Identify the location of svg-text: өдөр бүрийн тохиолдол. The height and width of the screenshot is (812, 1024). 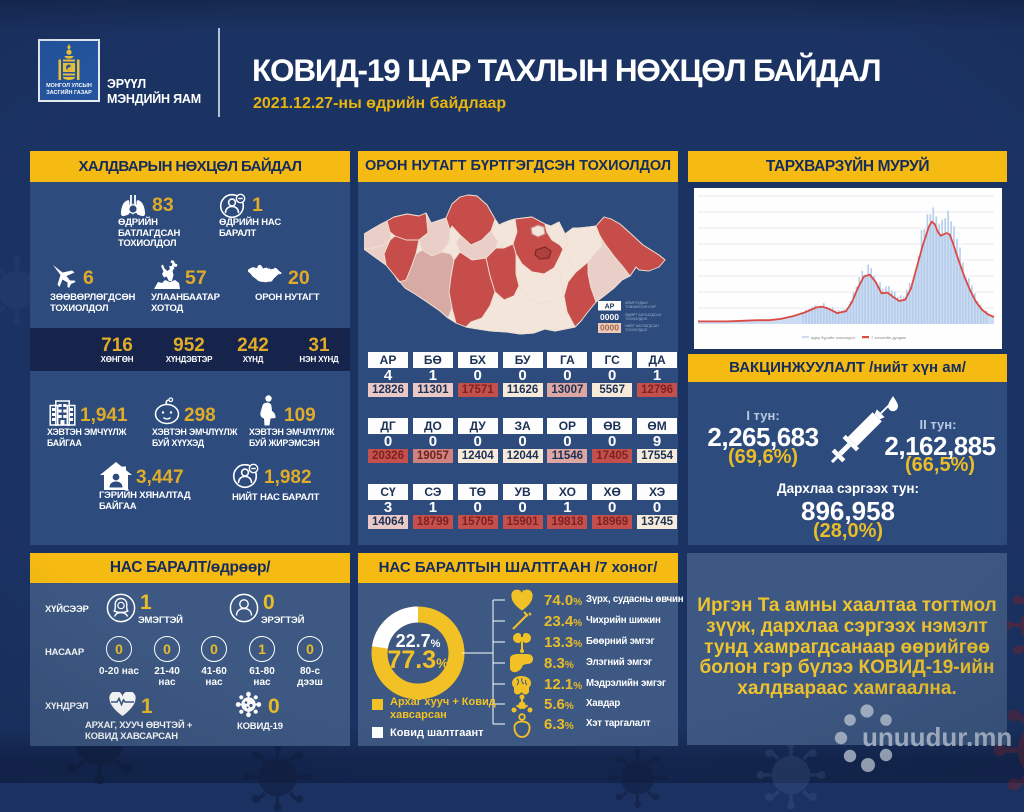
(833, 337).